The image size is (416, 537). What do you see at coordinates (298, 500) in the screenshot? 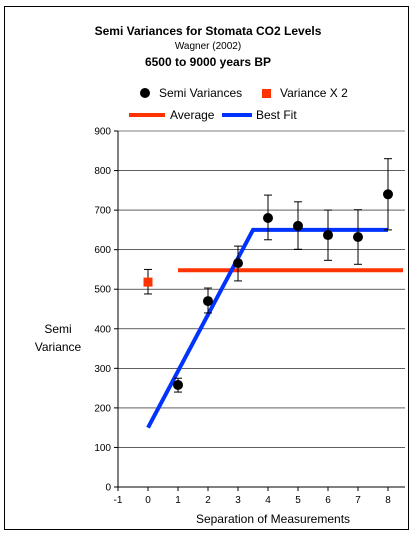
I see `x-tick-label: 5` at bounding box center [298, 500].